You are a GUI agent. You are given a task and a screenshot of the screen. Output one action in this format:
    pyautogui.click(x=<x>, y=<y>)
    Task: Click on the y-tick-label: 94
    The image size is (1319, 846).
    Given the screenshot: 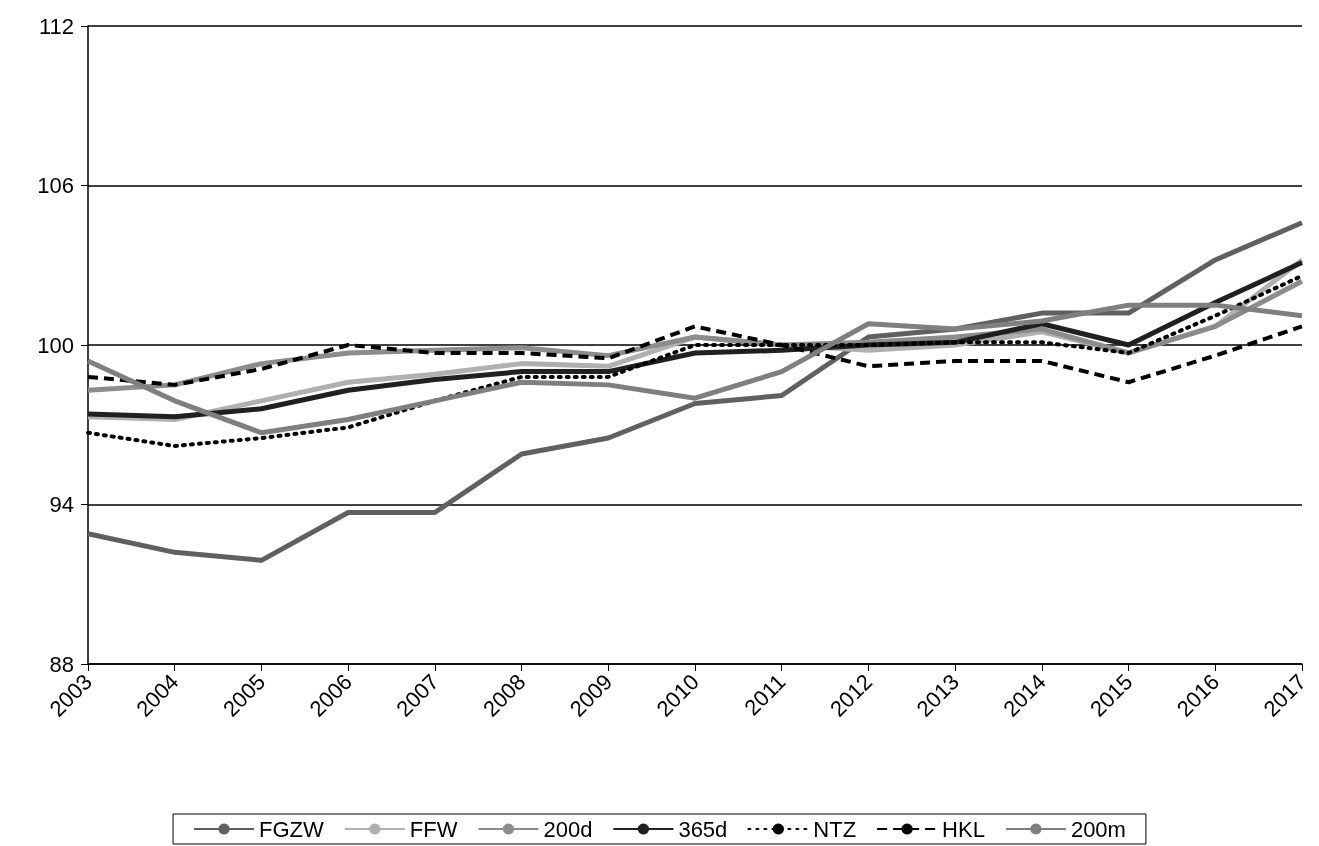 What is the action you would take?
    pyautogui.click(x=61, y=504)
    